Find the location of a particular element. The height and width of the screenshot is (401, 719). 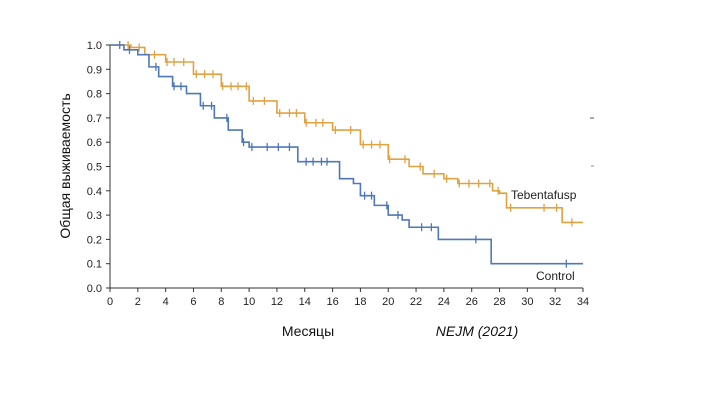

x-tick-label: 18 is located at coordinates (360, 302).